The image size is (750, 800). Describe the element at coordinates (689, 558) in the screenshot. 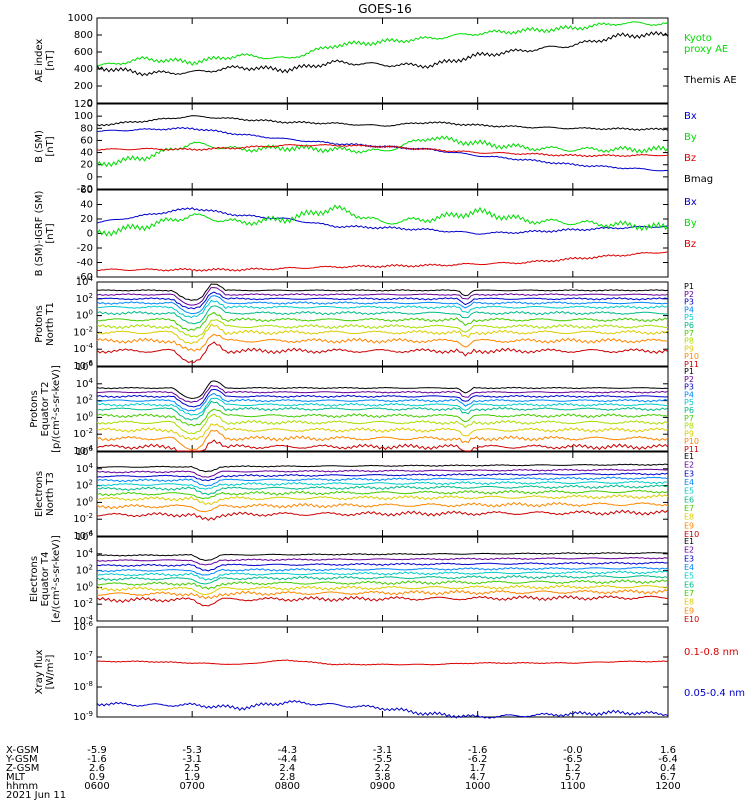

I see `legend-entry: E3` at that location.